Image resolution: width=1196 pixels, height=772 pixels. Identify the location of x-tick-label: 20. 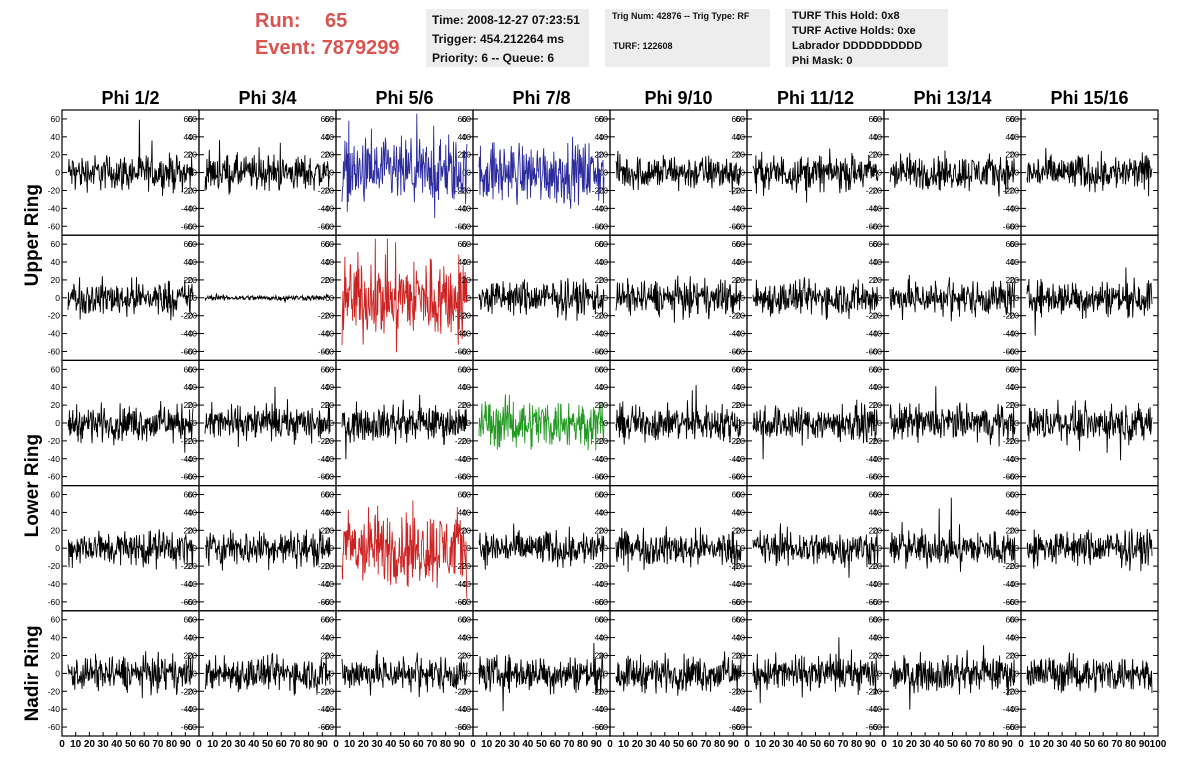
(501, 744).